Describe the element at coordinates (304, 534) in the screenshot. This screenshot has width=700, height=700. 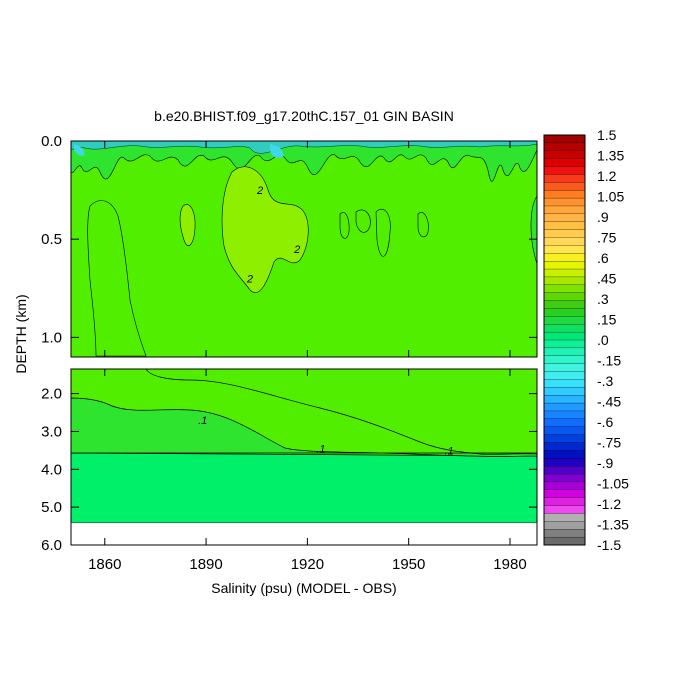
I see `no-data-region` at that location.